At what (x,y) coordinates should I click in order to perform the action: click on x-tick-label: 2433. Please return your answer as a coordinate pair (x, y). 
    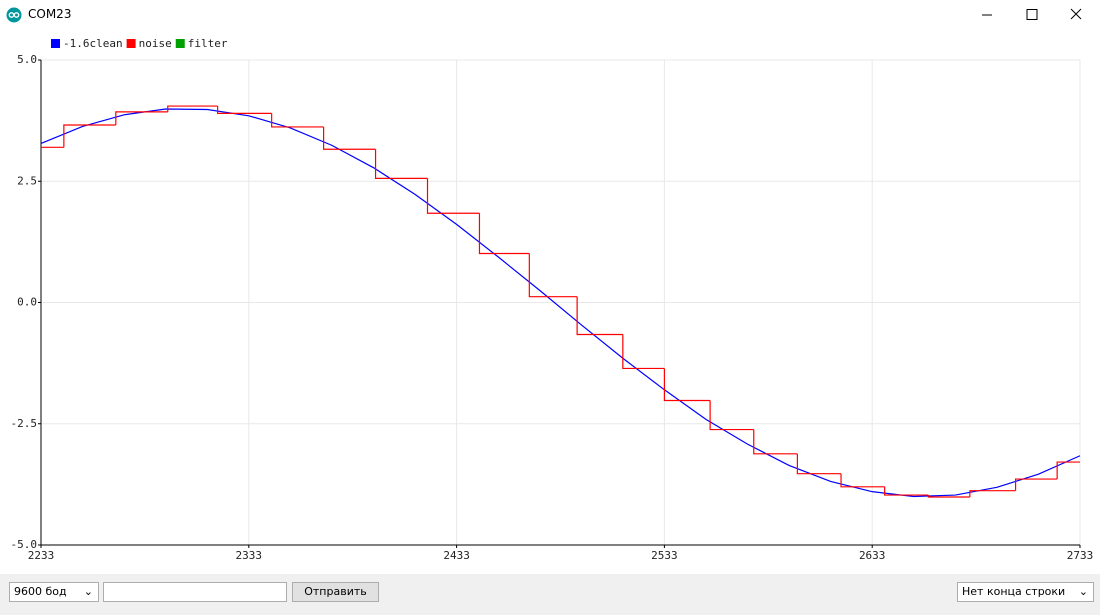
    Looking at the image, I should click on (456, 555).